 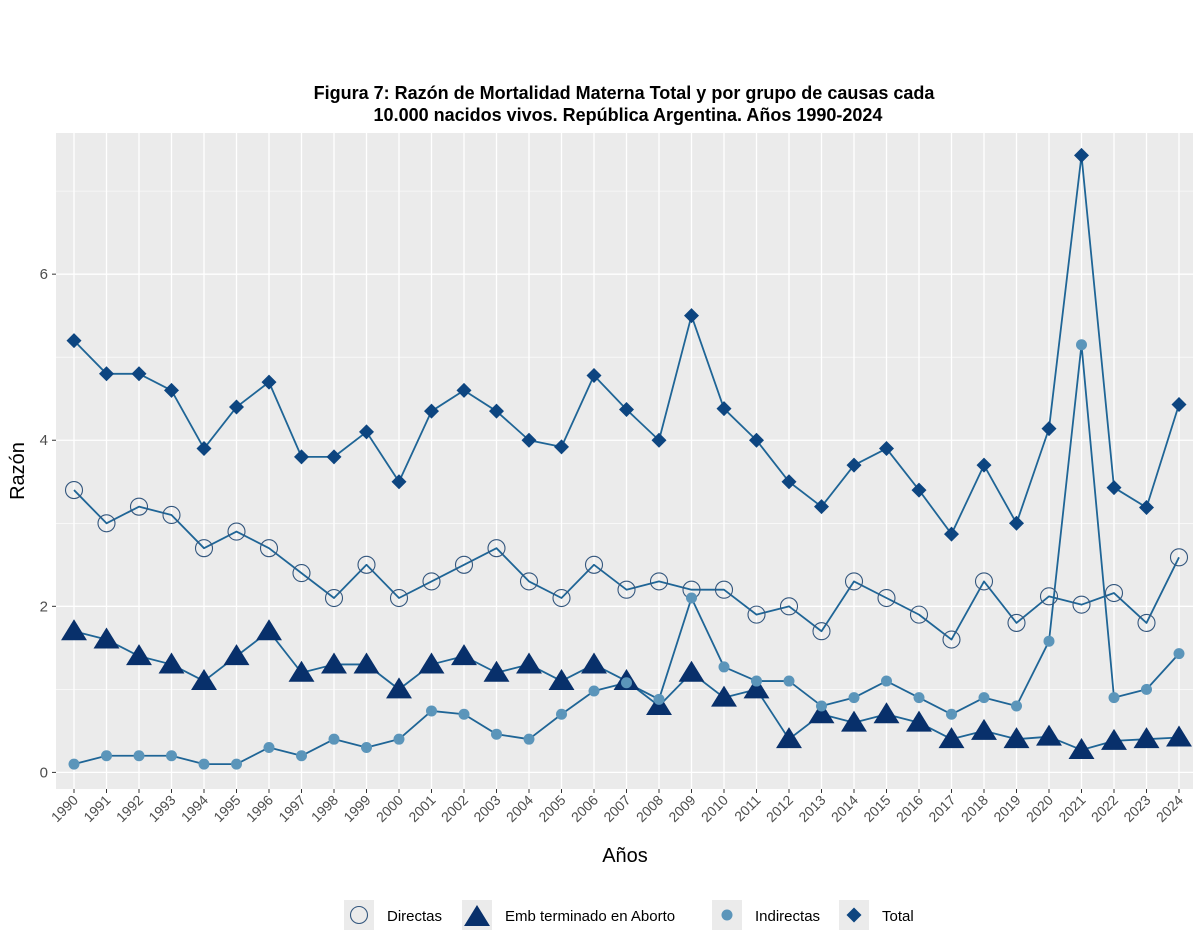 What do you see at coordinates (659, 440) in the screenshot?
I see `point-total-2008` at bounding box center [659, 440].